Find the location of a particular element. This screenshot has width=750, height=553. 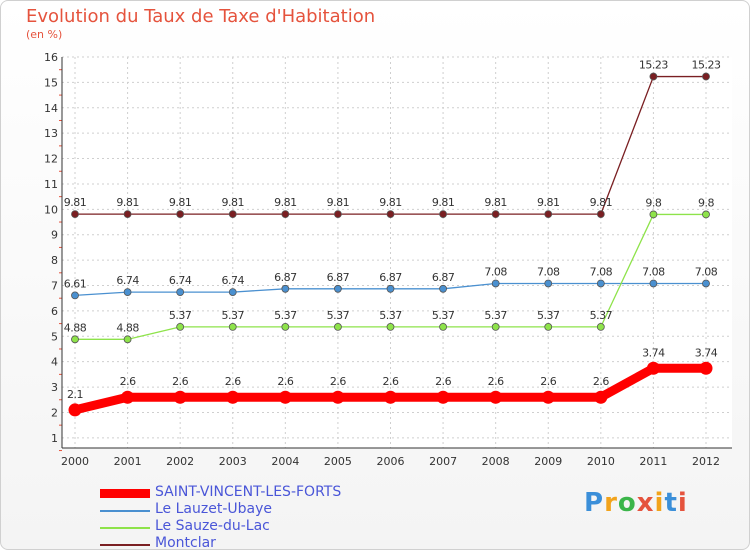

x-tick-label: 2002 is located at coordinates (180, 461).